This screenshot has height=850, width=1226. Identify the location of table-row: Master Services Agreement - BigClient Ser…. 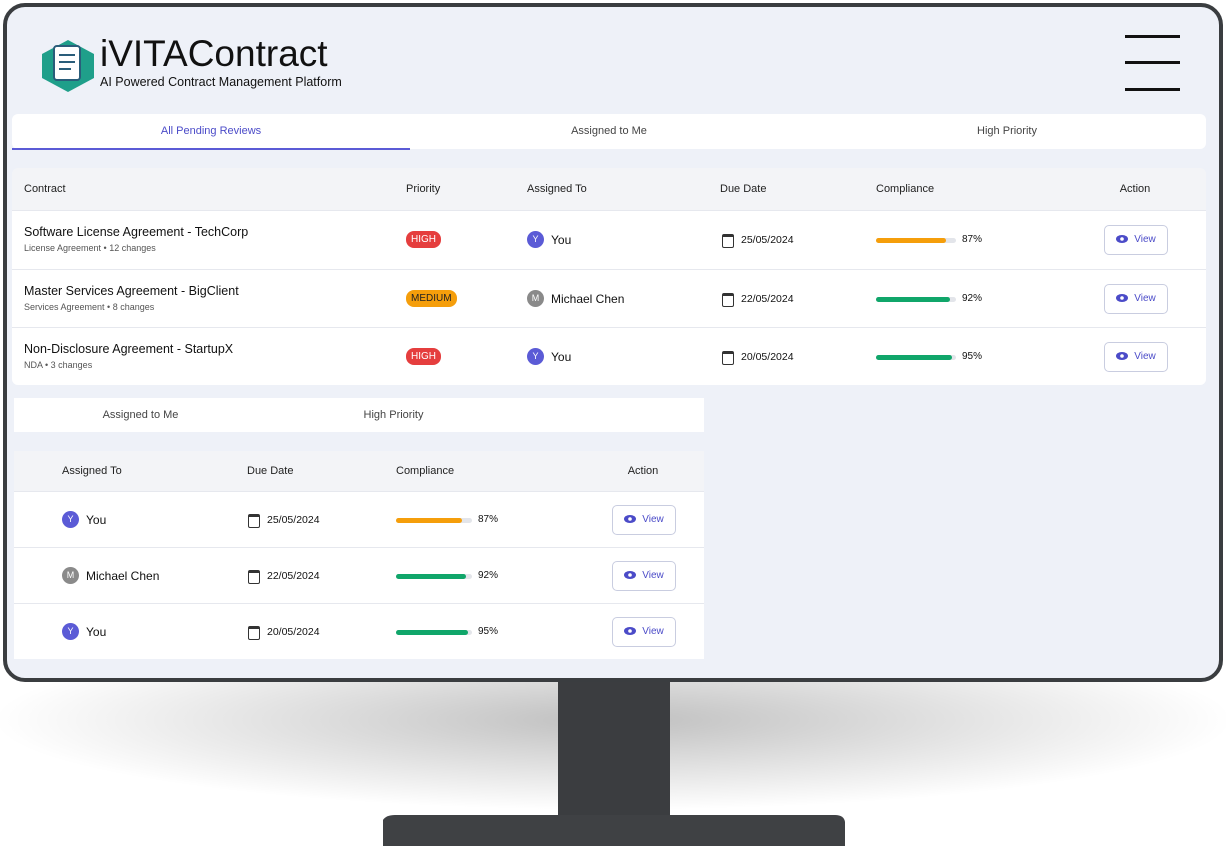
(609, 298).